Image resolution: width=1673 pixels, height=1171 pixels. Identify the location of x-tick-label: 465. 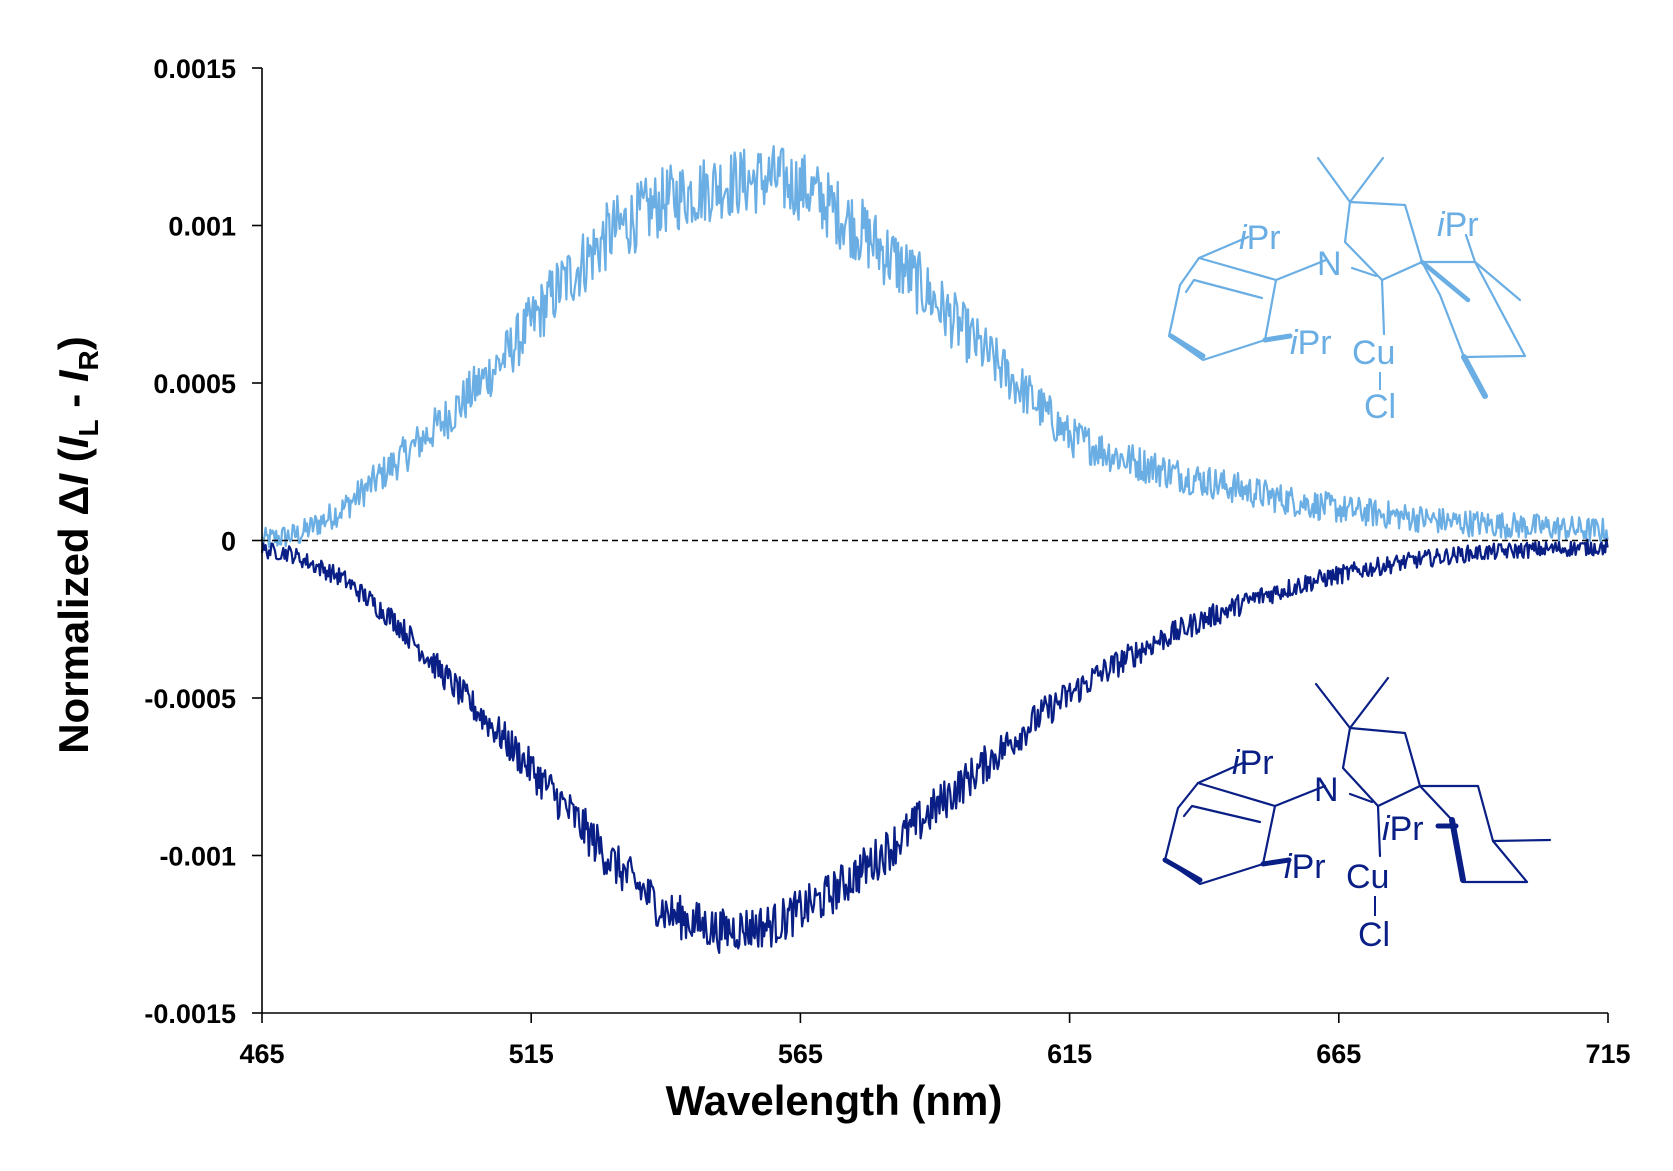
(261, 1054).